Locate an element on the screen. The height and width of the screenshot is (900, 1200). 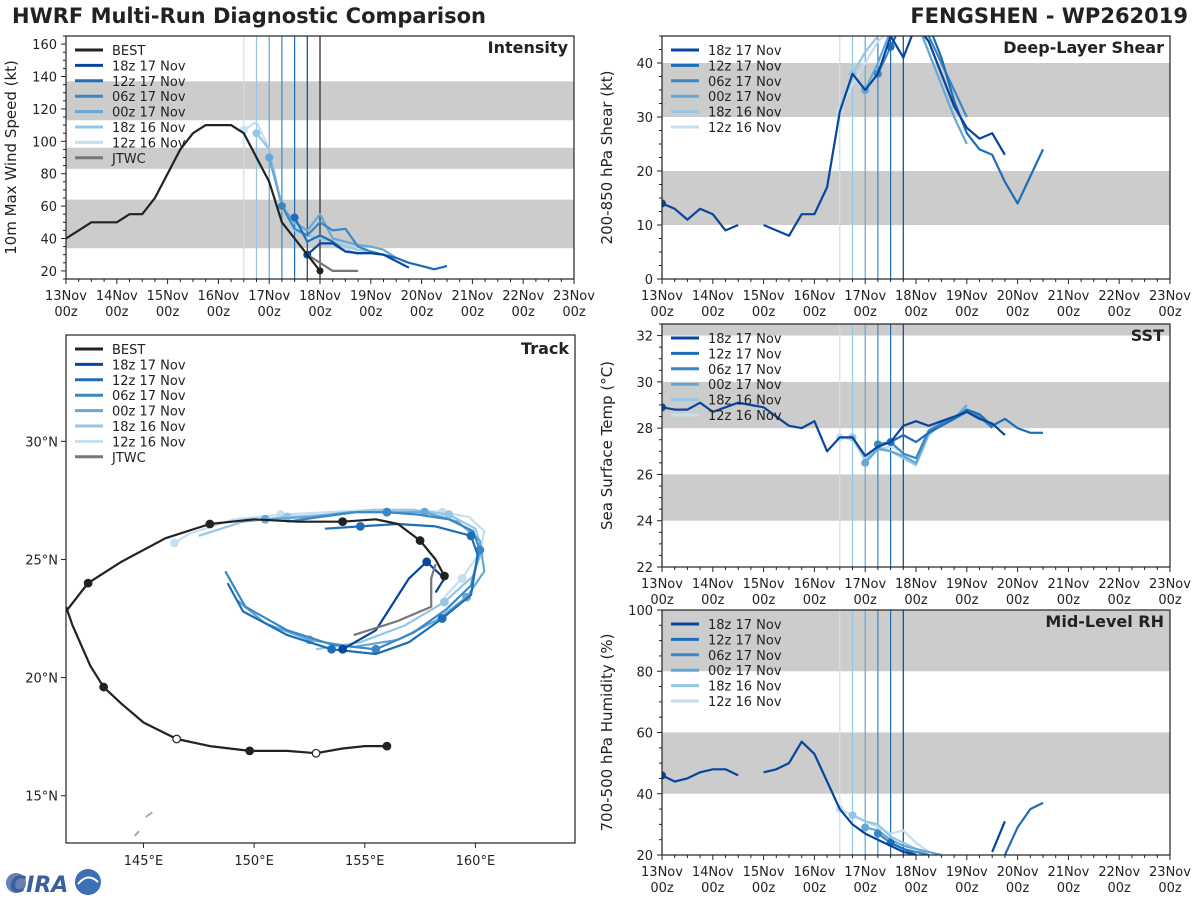
lat-tick-label: 20°N is located at coordinates (41, 679).